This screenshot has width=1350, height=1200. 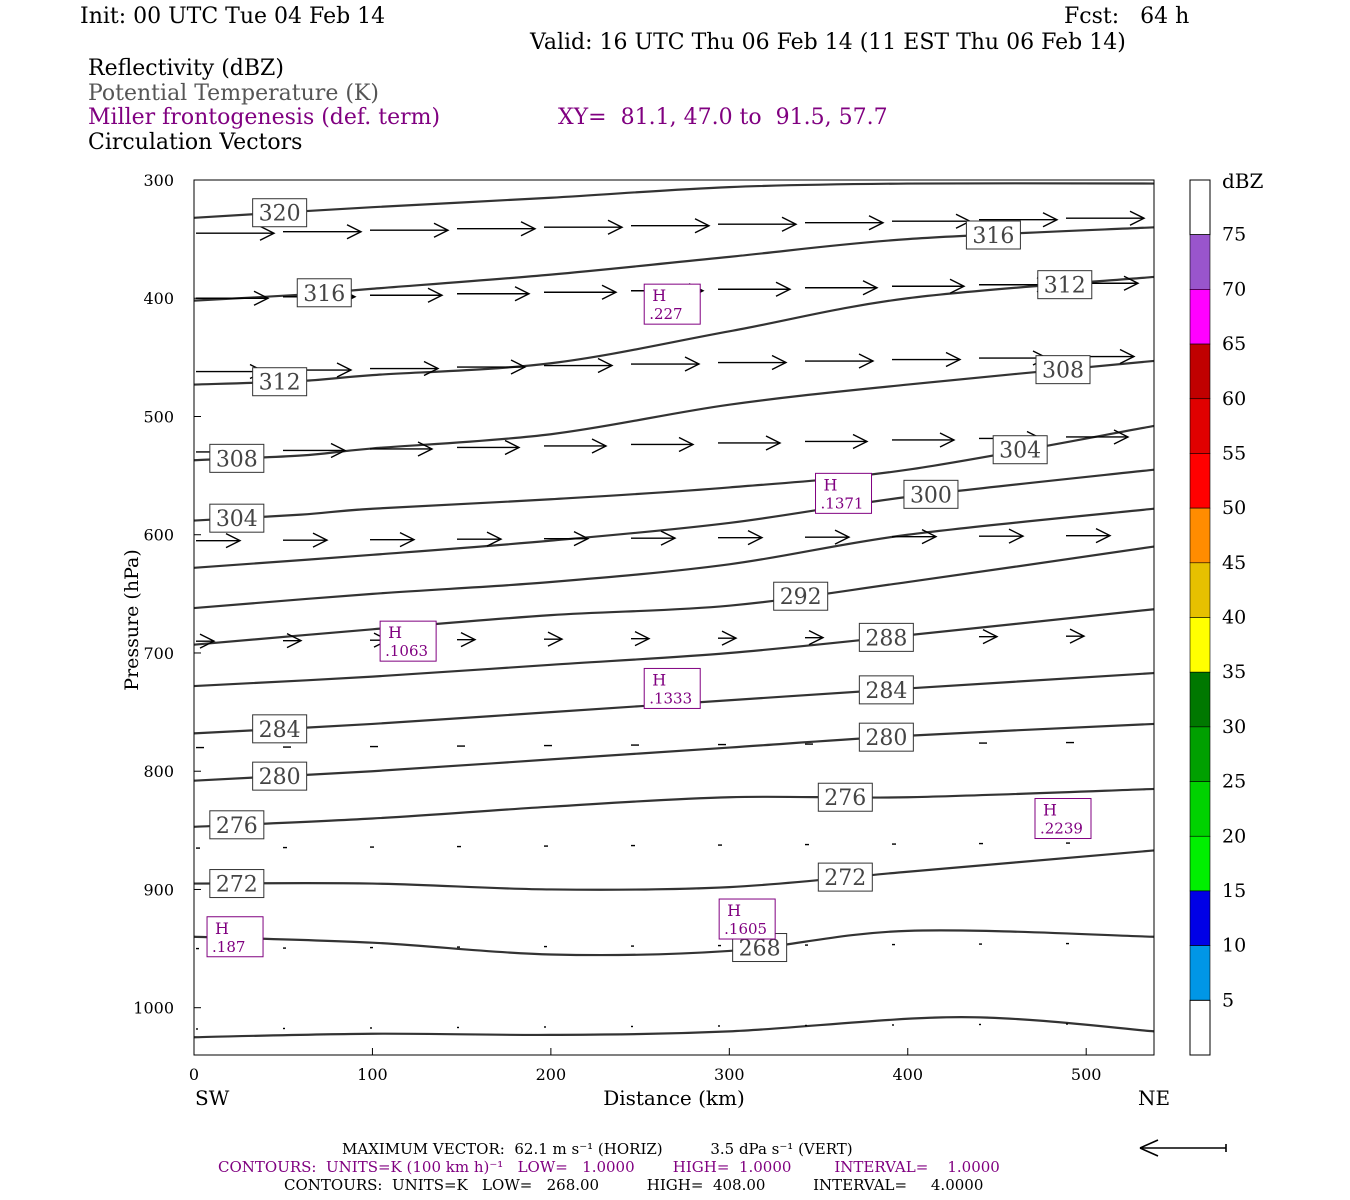 What do you see at coordinates (237, 459) in the screenshot?
I see `contour-label: 308` at bounding box center [237, 459].